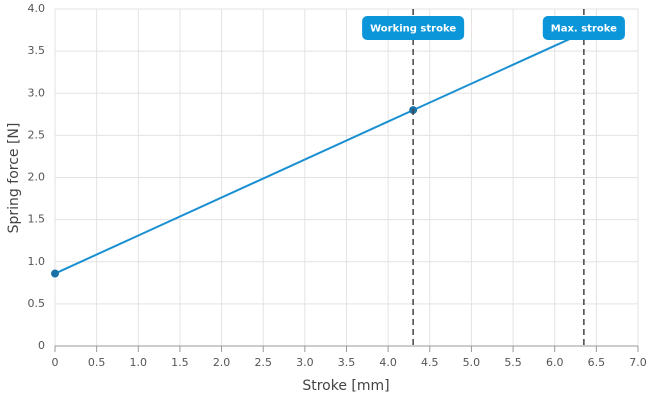 This screenshot has height=400, width=650. What do you see at coordinates (37, 303) in the screenshot?
I see `y-tick-label: 0.5` at bounding box center [37, 303].